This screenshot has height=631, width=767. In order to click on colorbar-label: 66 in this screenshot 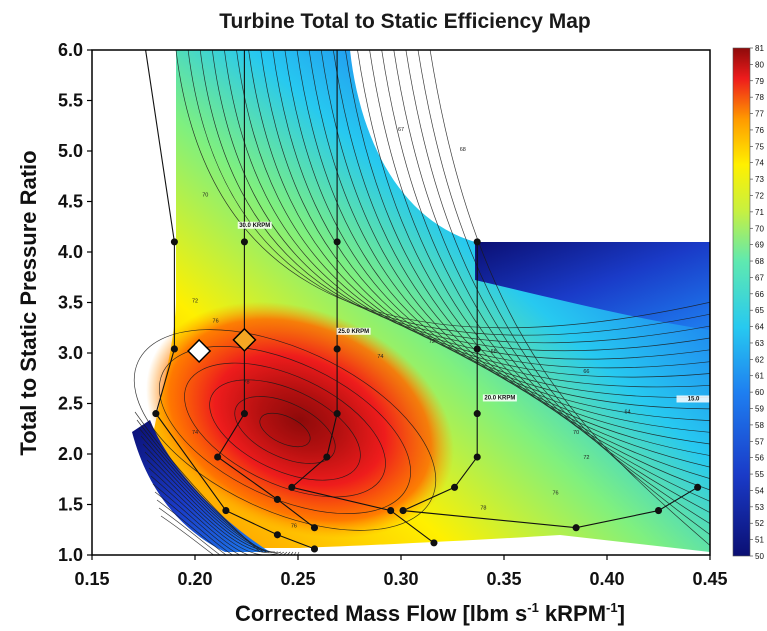, I will do `click(759, 294)`.